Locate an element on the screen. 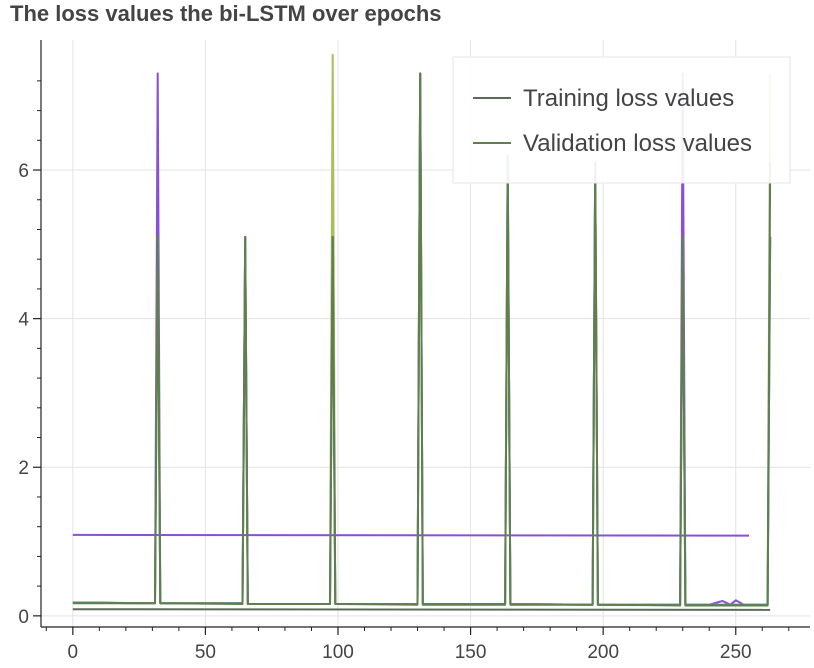 This screenshot has height=668, width=814. x-tick-label: 50 is located at coordinates (205, 652).